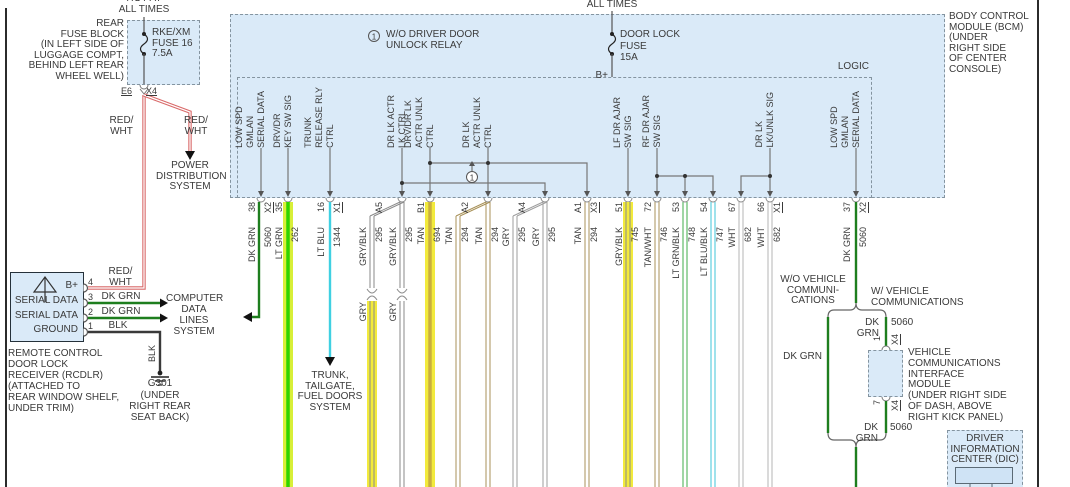  Describe the element at coordinates (282, 121) in the screenshot. I see `bcm-internal-pin-label: DRV/DR KEY SW SIG` at that location.